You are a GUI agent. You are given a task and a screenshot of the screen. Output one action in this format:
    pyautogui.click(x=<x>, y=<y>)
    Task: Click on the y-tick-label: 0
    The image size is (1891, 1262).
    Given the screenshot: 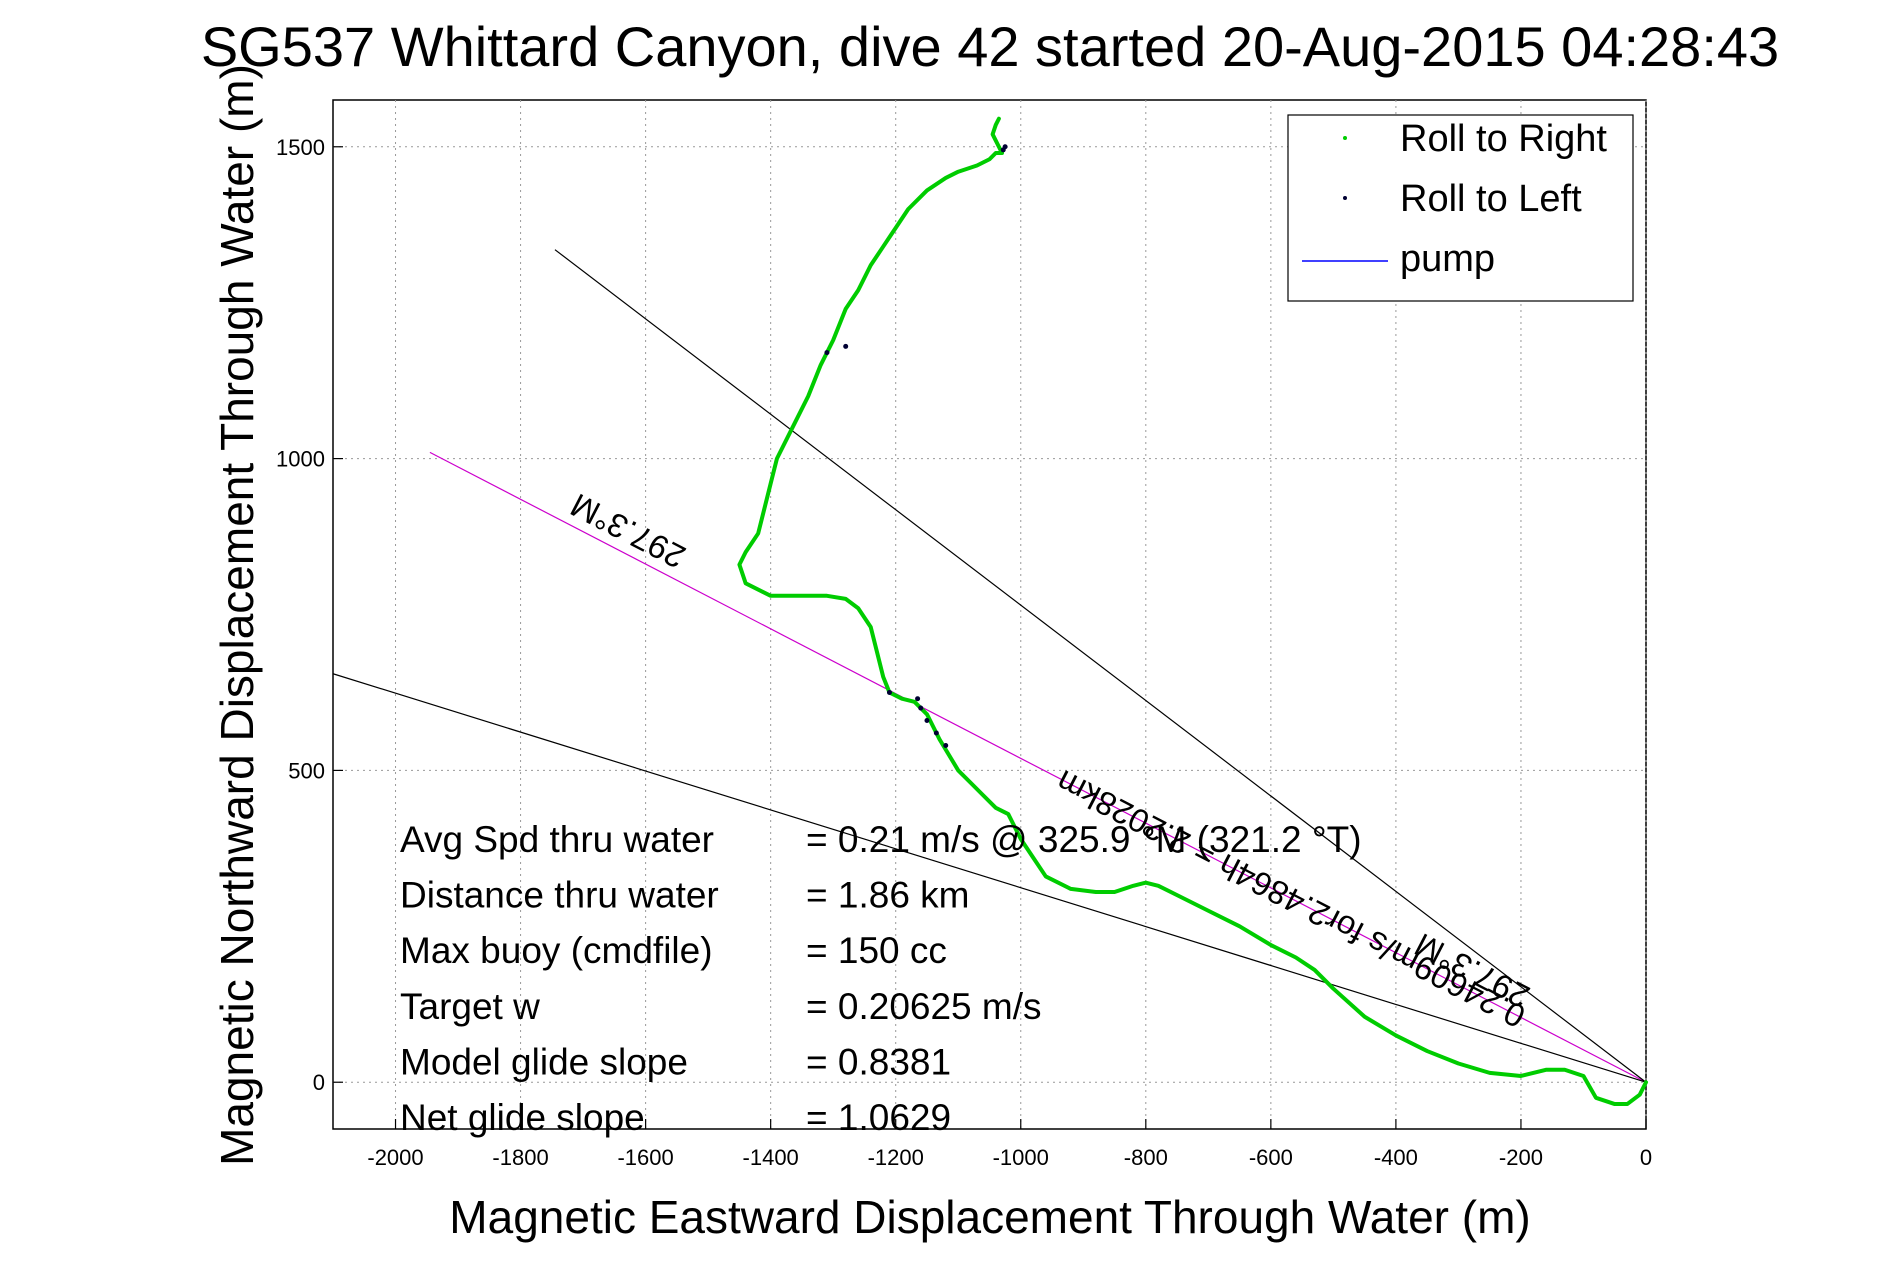 What is the action you would take?
    pyautogui.click(x=319, y=1082)
    